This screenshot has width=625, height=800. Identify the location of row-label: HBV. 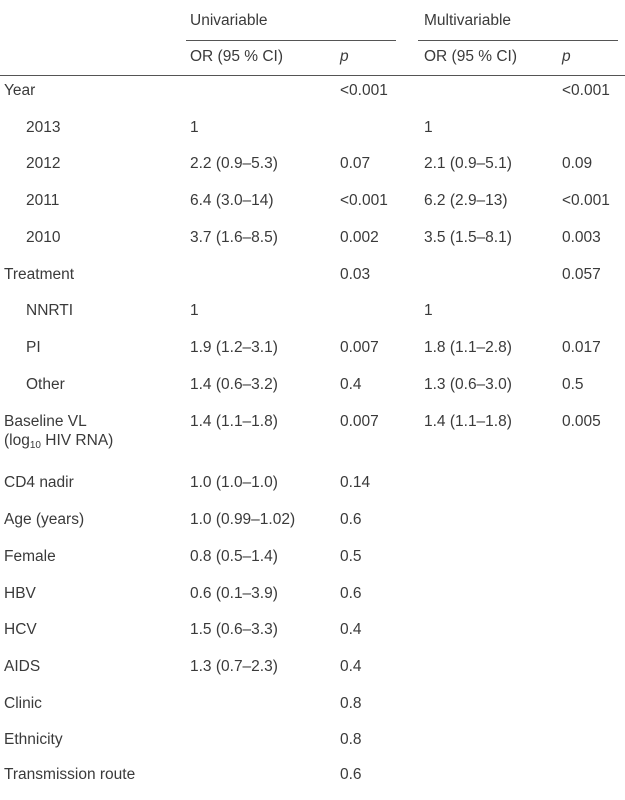
(20, 593).